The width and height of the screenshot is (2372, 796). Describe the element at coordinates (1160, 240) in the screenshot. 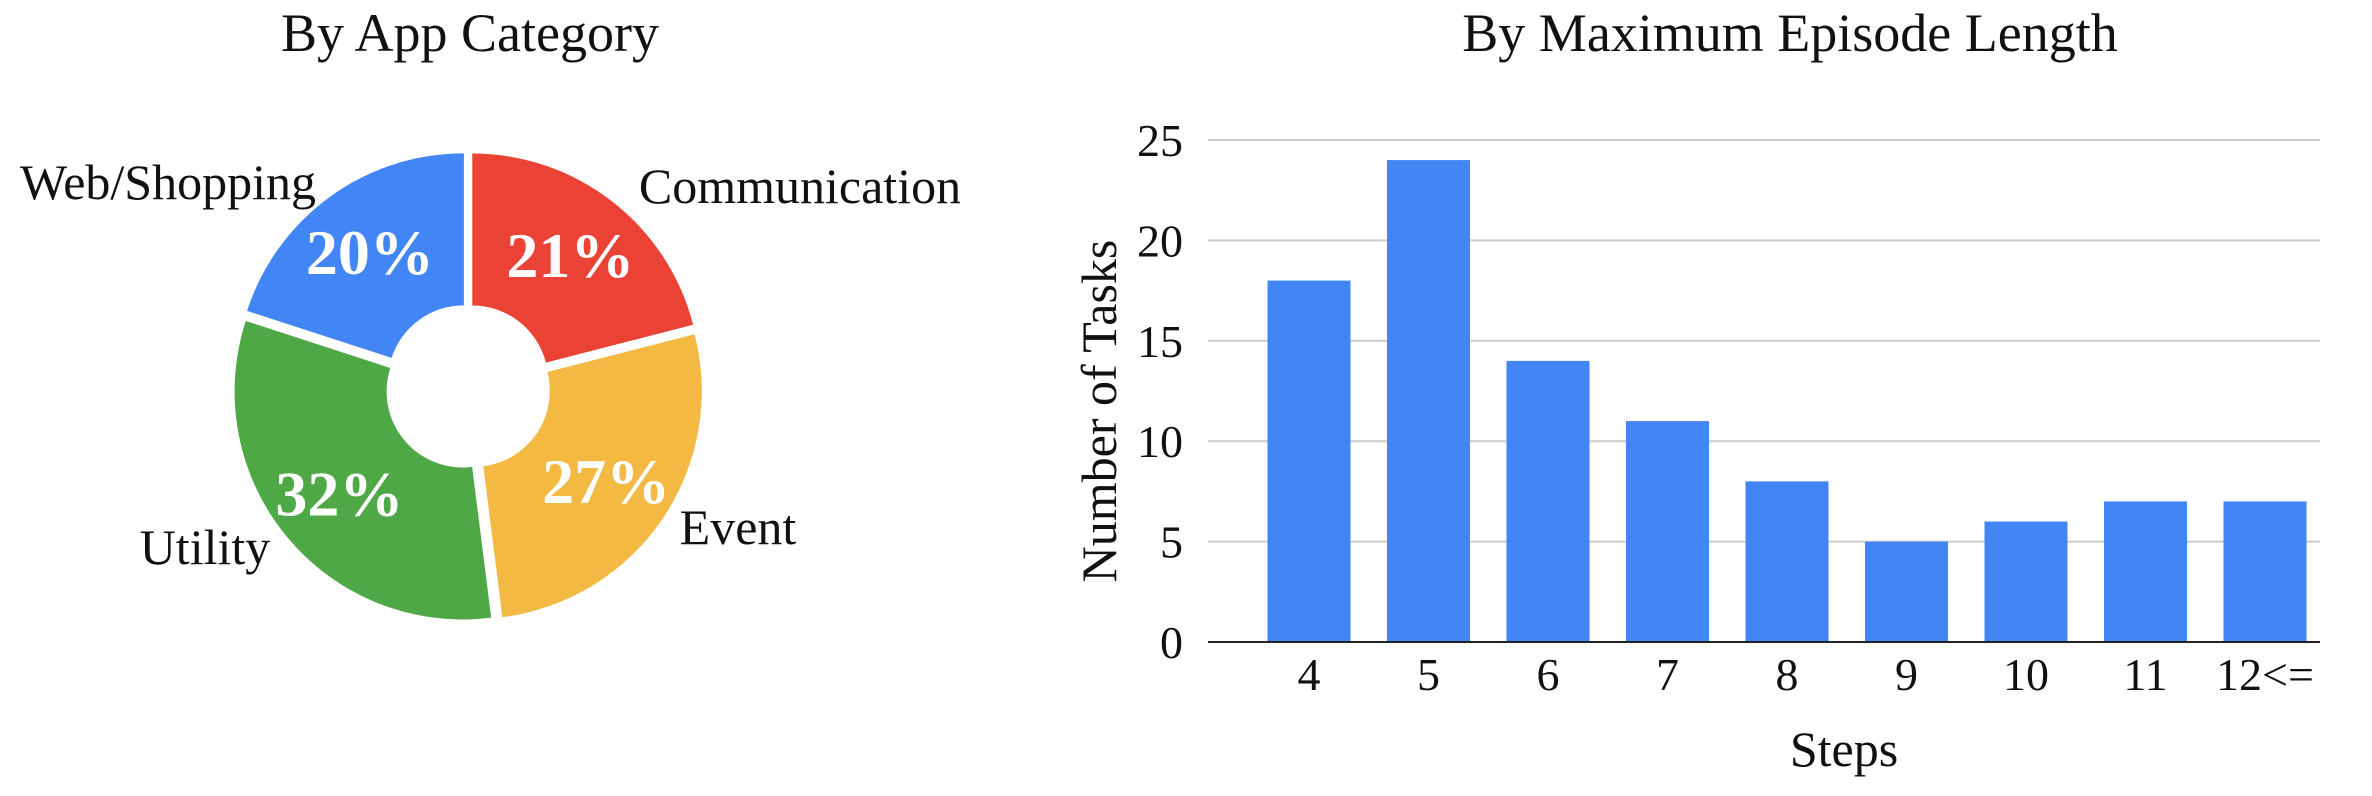

I see `y-tick-label: 20` at that location.